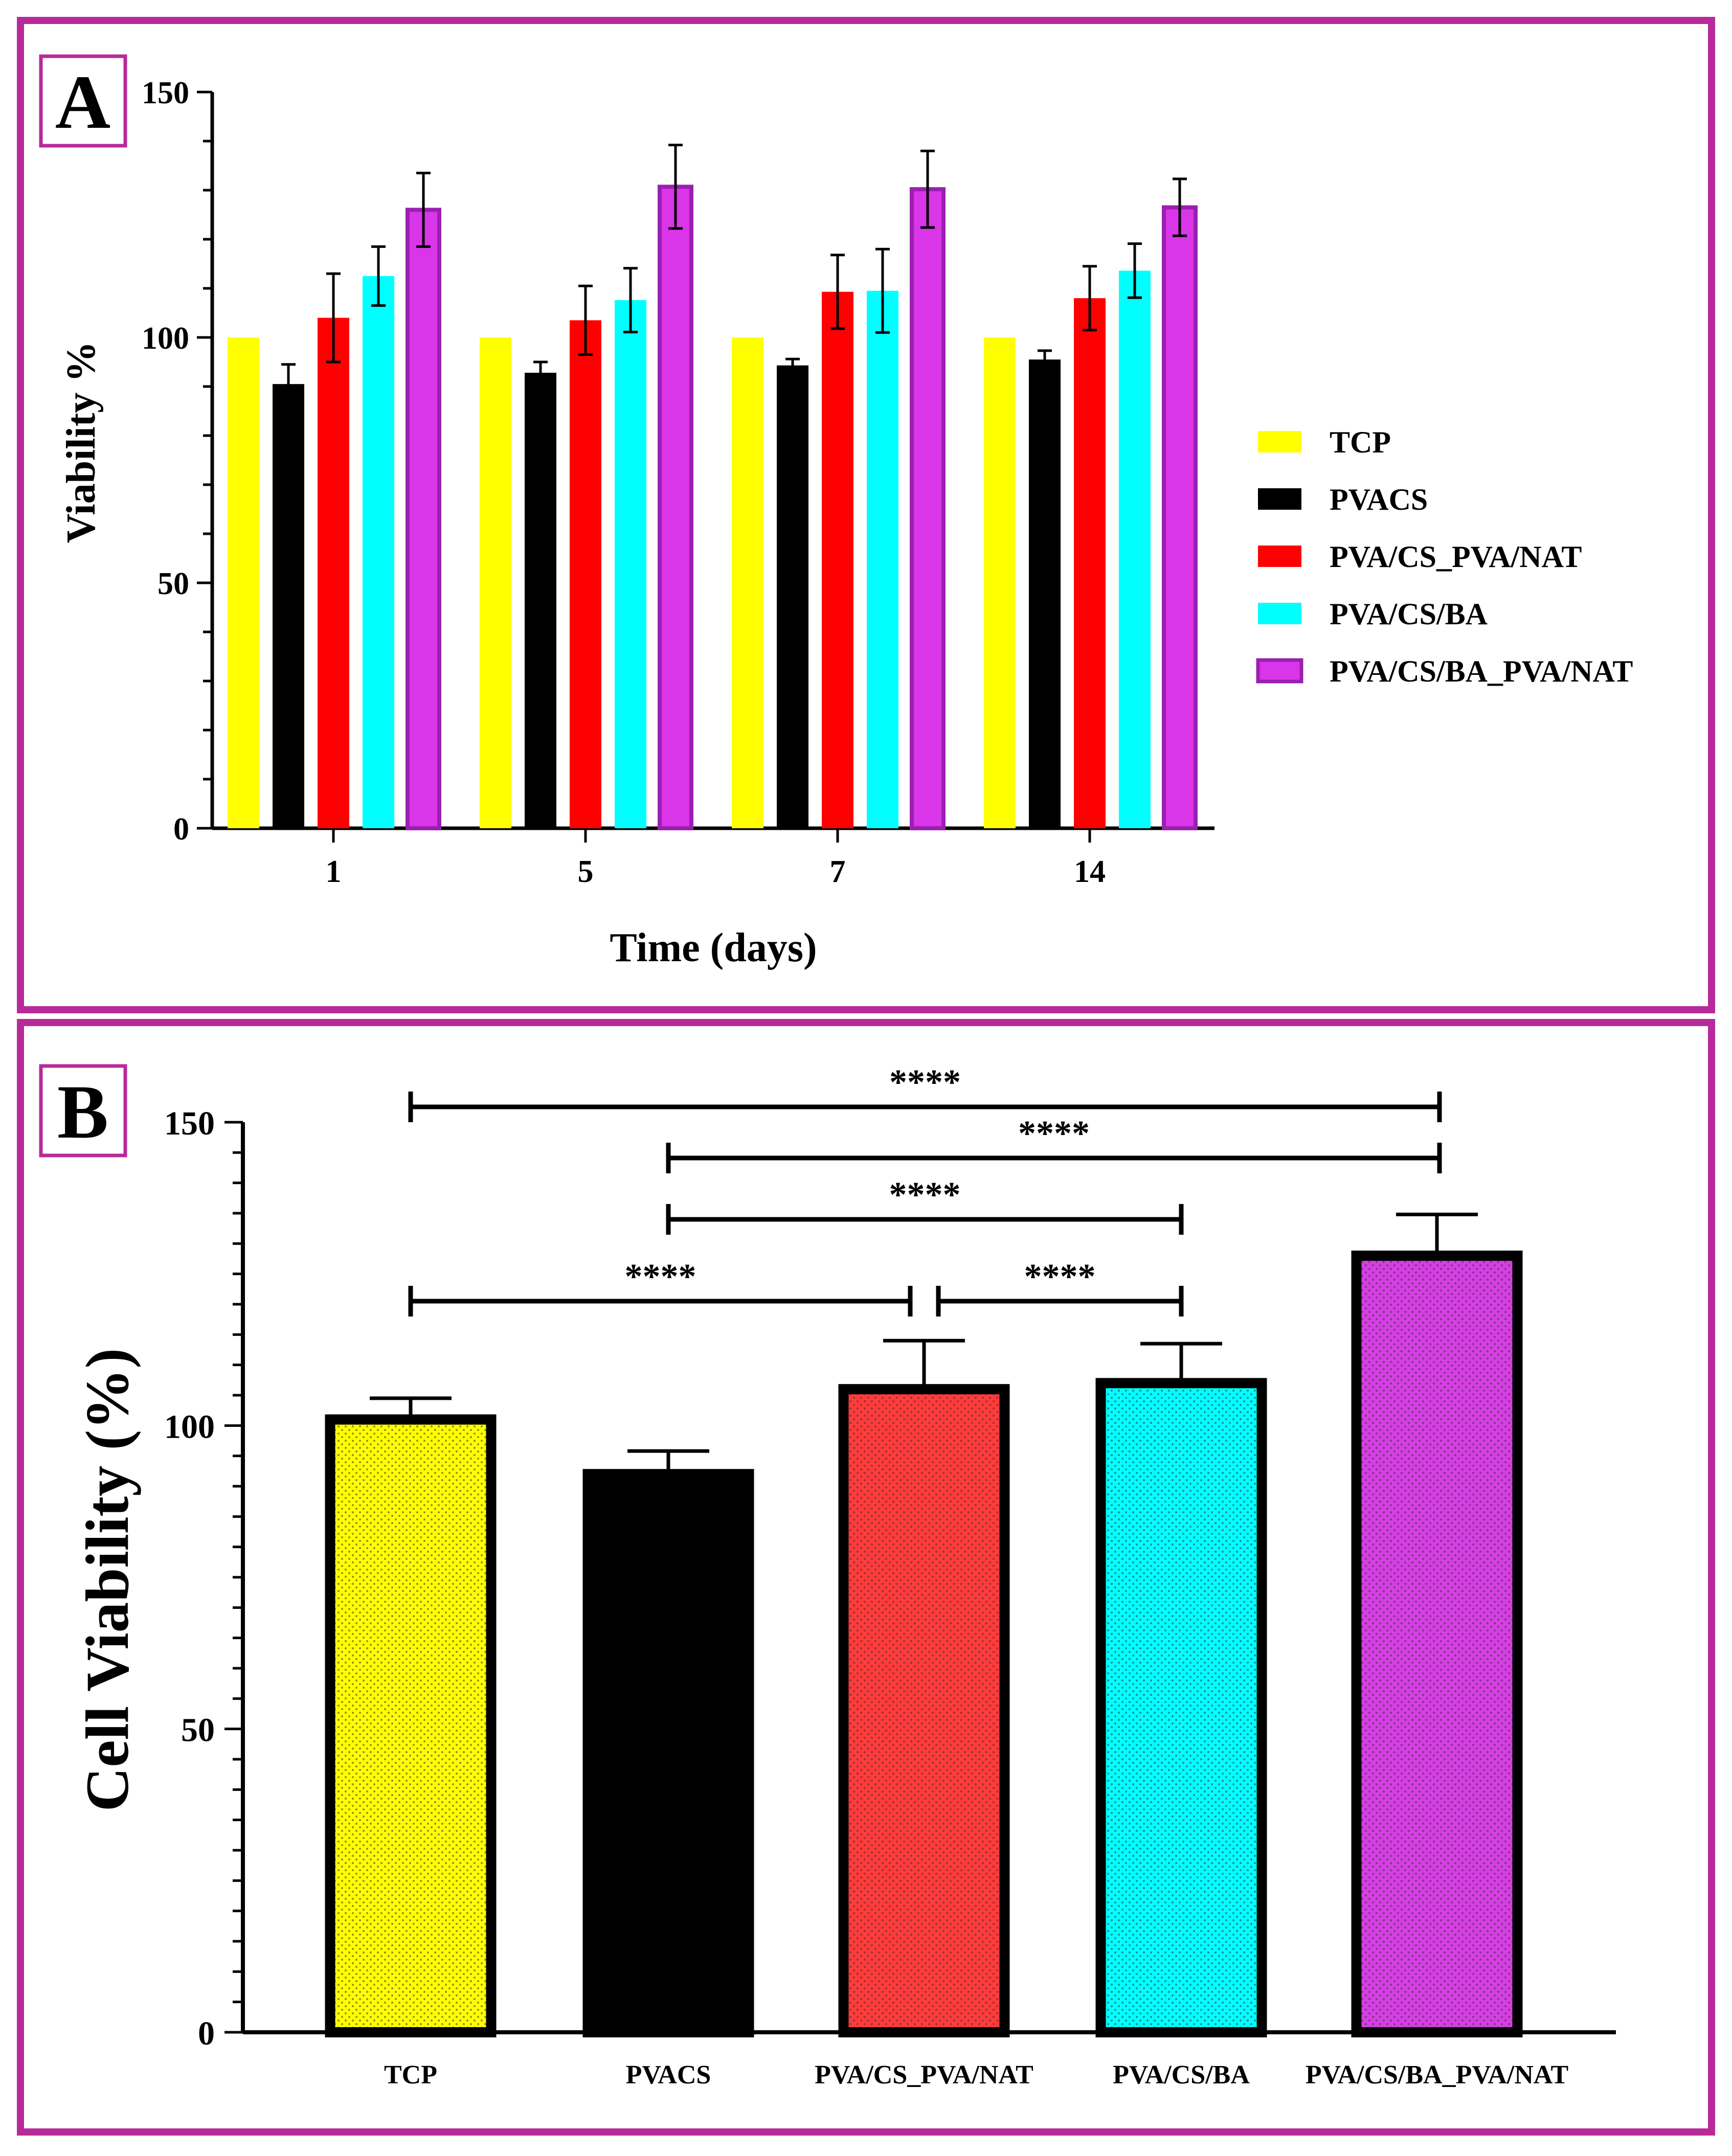 The image size is (1732, 2156). What do you see at coordinates (1409, 614) in the screenshot?
I see `chart-a-legend-label: PVA/CS/BA` at bounding box center [1409, 614].